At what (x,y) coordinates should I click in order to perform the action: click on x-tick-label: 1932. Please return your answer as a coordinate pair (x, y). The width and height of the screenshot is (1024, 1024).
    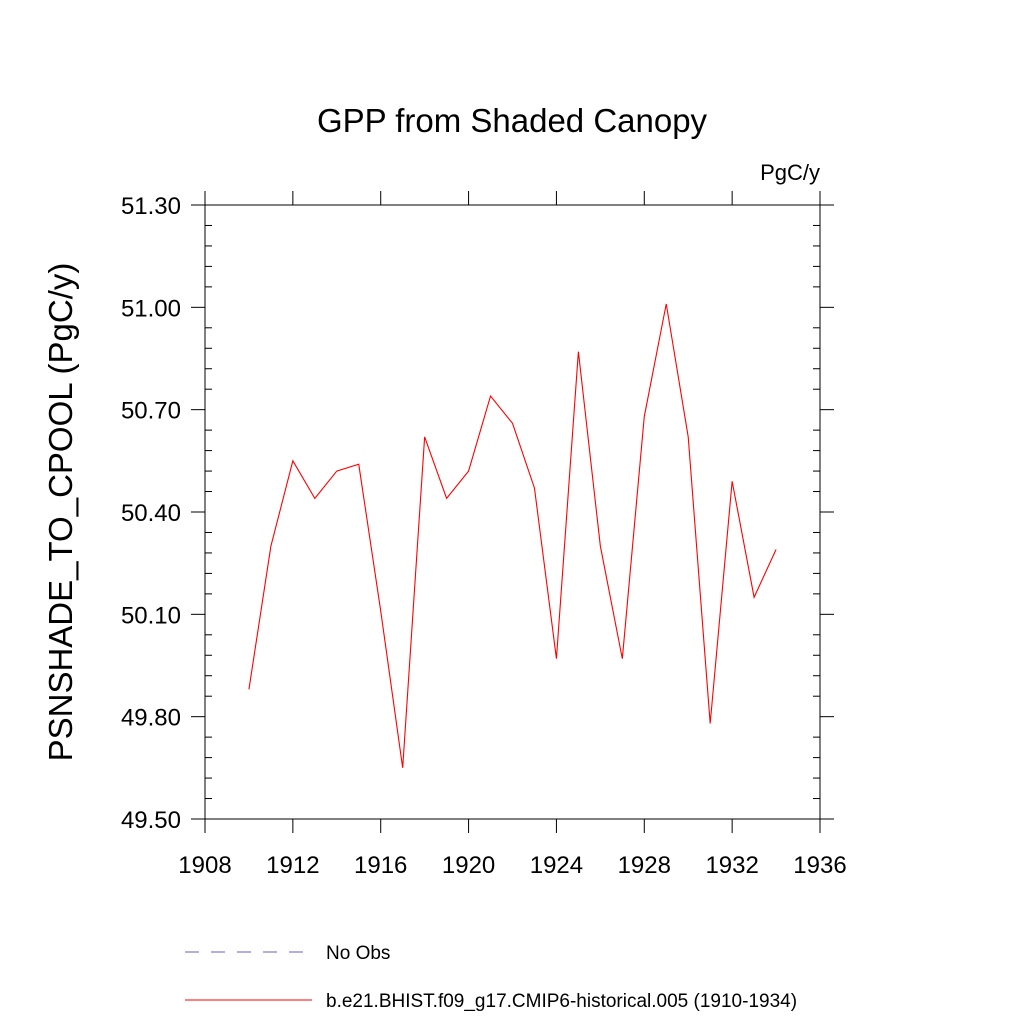
    Looking at the image, I should click on (731, 865).